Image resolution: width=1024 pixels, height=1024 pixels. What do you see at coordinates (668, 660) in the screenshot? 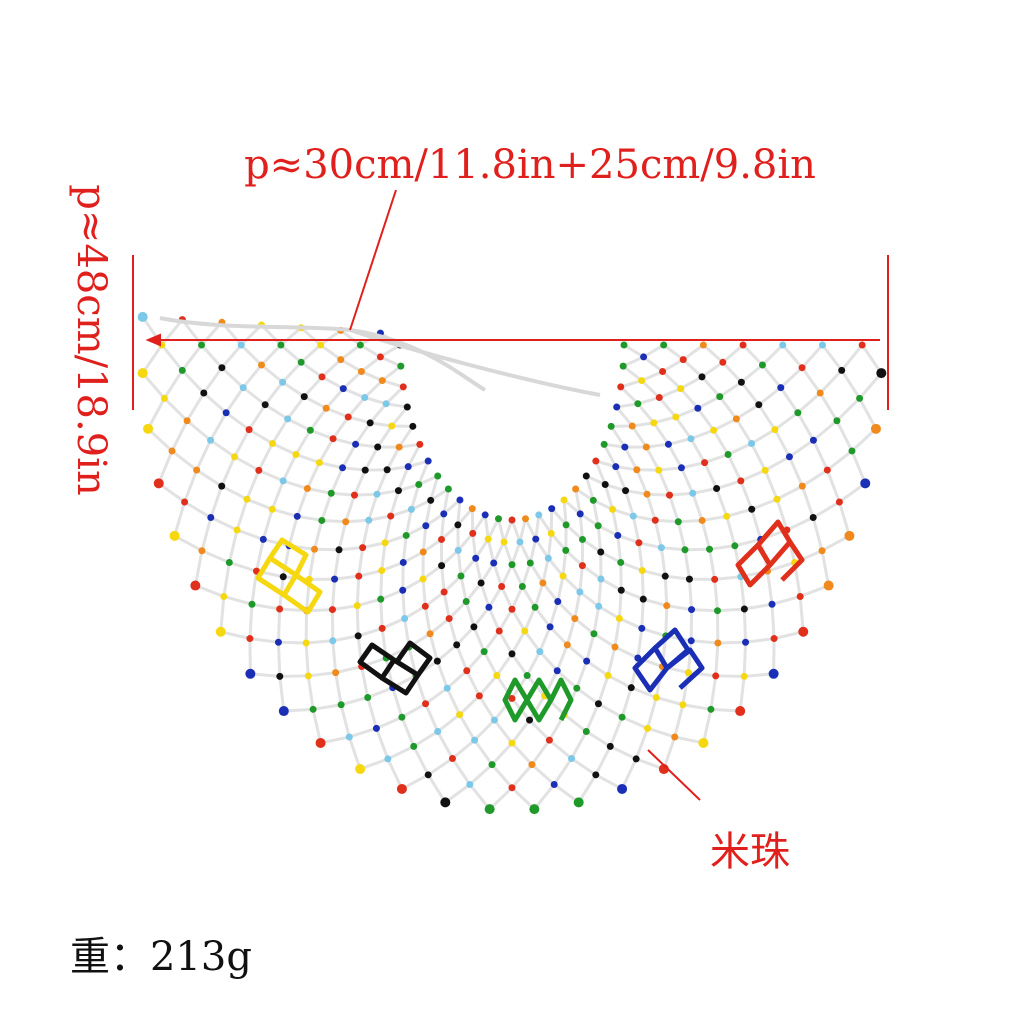
I see `blue-motif` at bounding box center [668, 660].